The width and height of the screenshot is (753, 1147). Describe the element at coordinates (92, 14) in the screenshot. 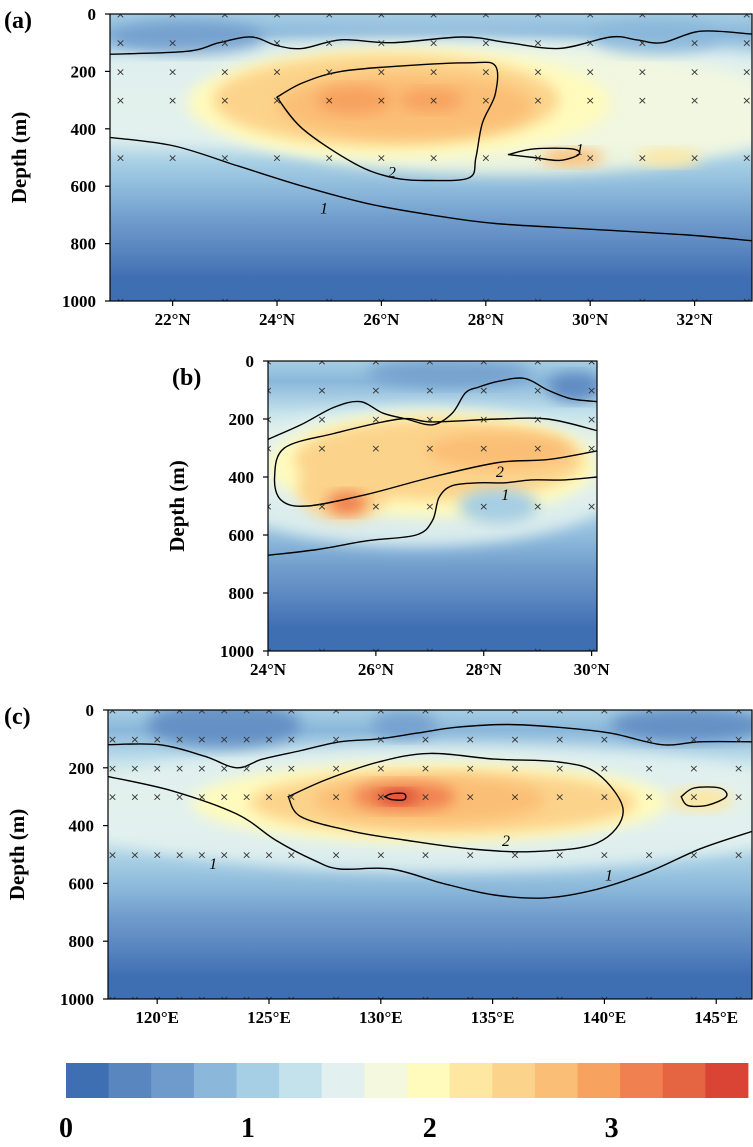

I see `y-tick-label: 0` at that location.